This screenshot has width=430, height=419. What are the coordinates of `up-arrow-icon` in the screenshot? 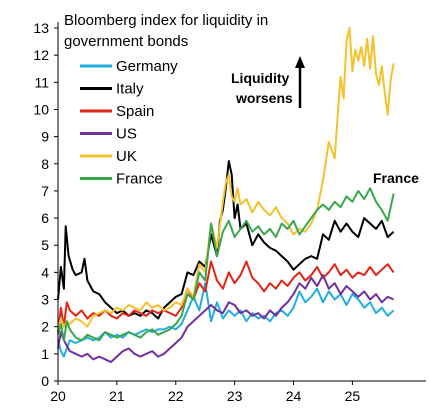 It's located at (300, 62).